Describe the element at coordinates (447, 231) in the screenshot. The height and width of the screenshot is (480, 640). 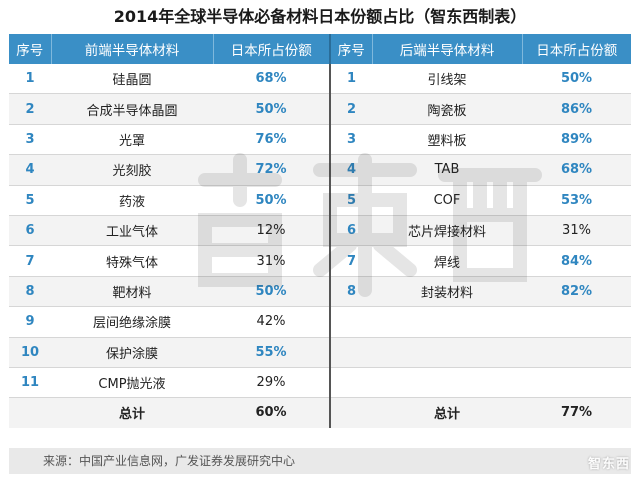
I see `back-material-name: 芯片焊接材料` at that location.